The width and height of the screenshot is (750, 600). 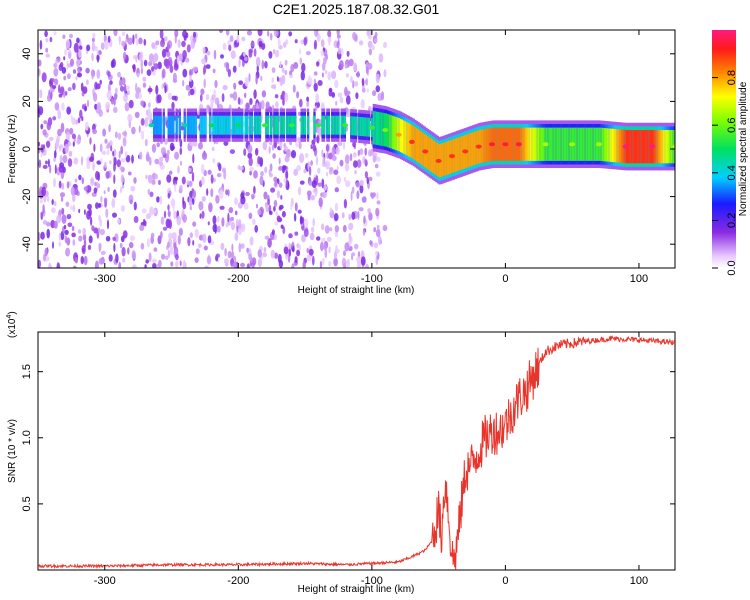 What do you see at coordinates (732, 125) in the screenshot?
I see `colorbar-tick-label: 0.6` at bounding box center [732, 125].